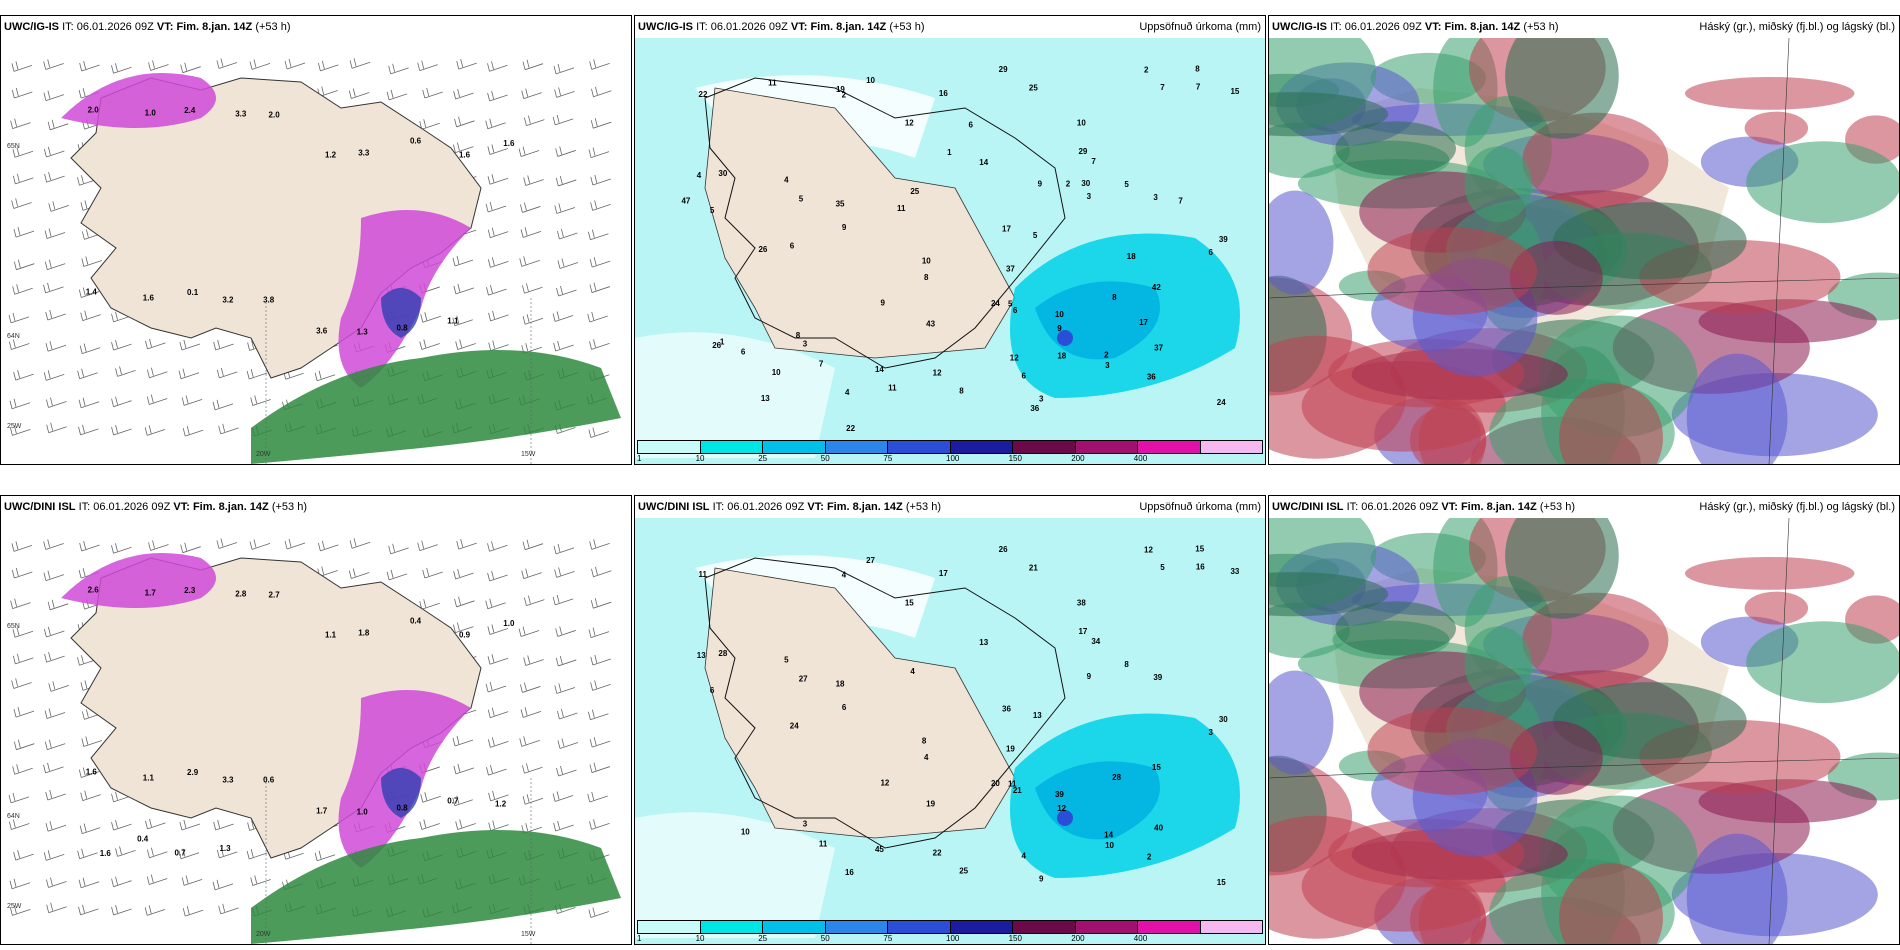 This screenshot has height=950, width=1900. What do you see at coordinates (1157, 677) in the screenshot?
I see `precip-value: 39` at bounding box center [1157, 677].